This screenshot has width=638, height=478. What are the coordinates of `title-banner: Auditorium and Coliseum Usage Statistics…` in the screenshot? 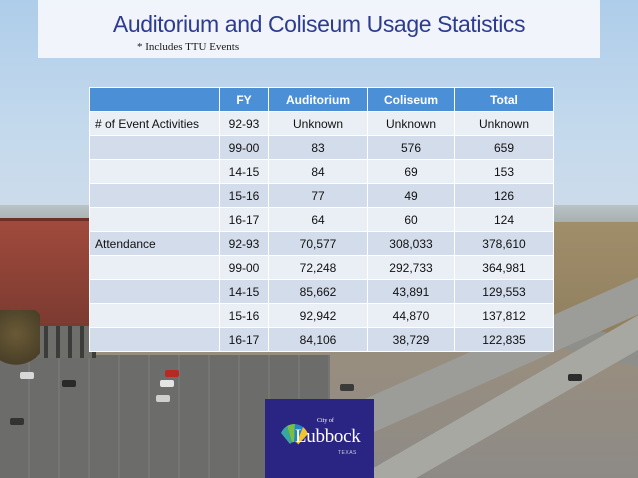 It's located at (319, 29).